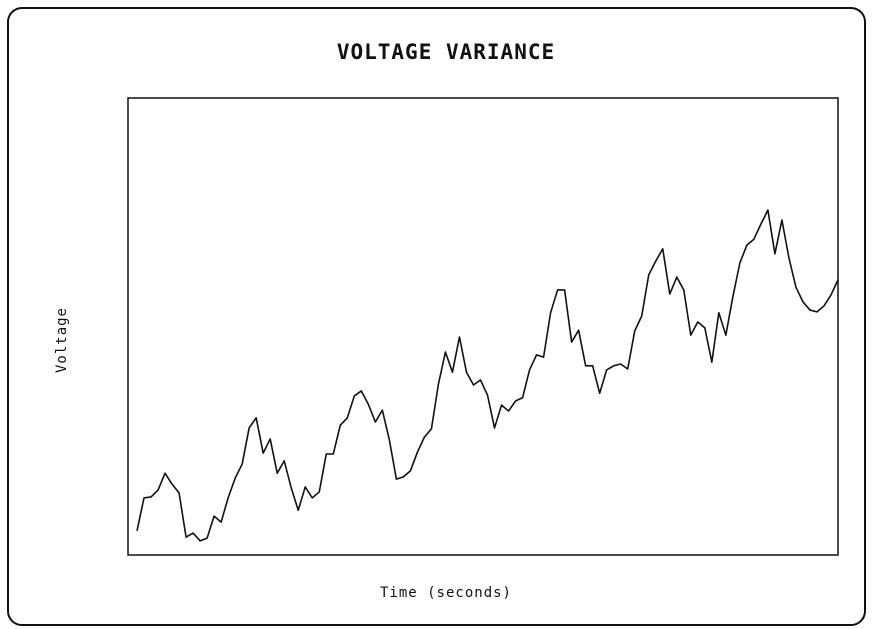 The width and height of the screenshot is (873, 629). What do you see at coordinates (446, 52) in the screenshot?
I see `chart-title: VOLTAGE VARIANCE` at bounding box center [446, 52].